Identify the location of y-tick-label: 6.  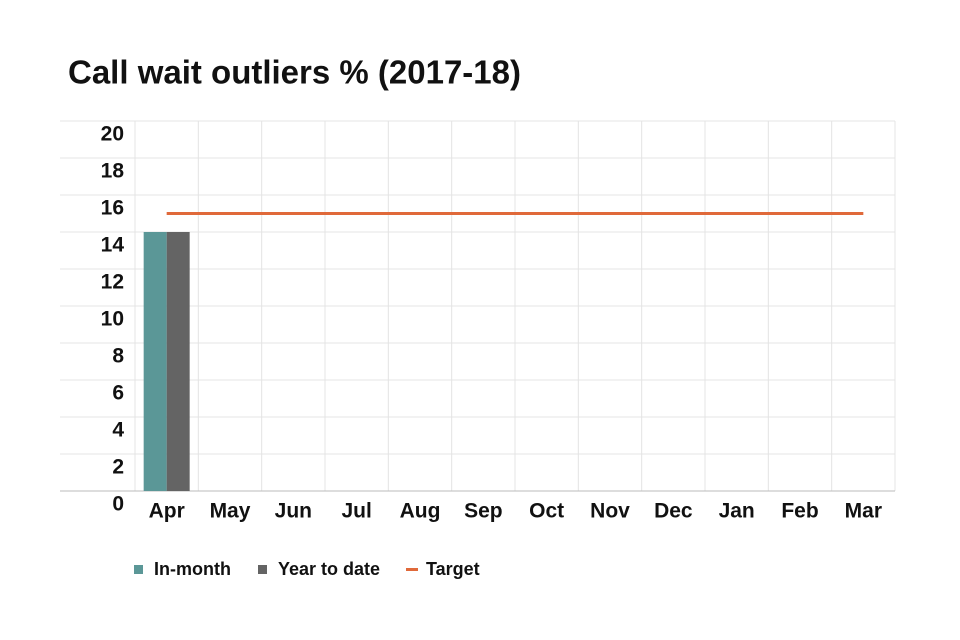
(118, 393).